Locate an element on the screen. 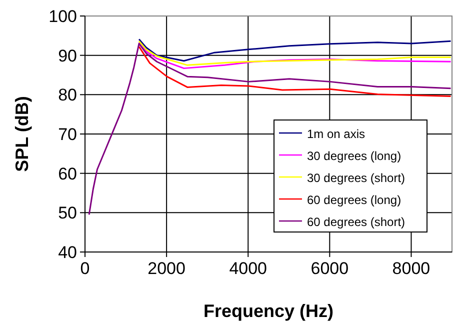 This screenshot has height=329, width=465. y-tick-label: 100 is located at coordinates (62, 16).